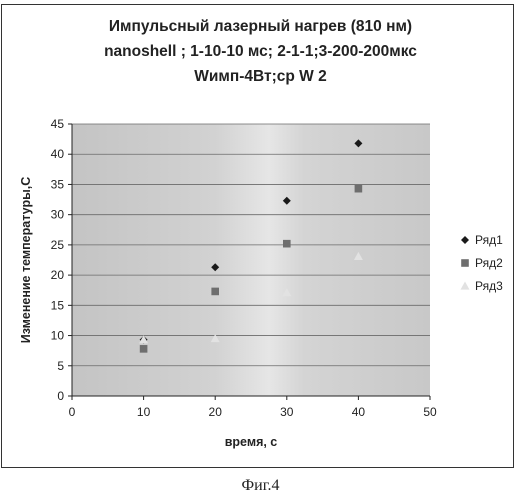 The height and width of the screenshot is (500, 521). Describe the element at coordinates (58, 124) in the screenshot. I see `y-tick-label: 45` at that location.